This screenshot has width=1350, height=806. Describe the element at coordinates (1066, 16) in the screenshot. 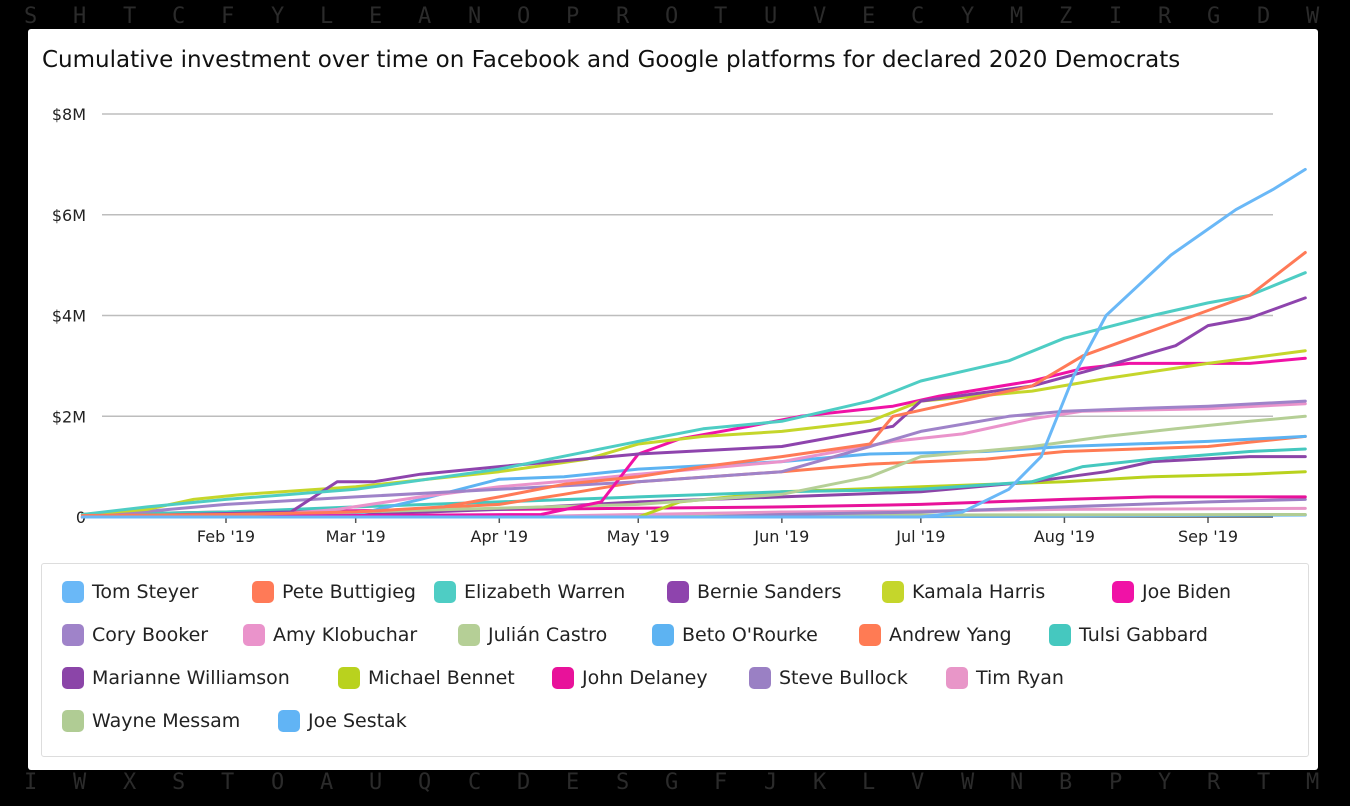

I see `background-letter: Z` at that location.